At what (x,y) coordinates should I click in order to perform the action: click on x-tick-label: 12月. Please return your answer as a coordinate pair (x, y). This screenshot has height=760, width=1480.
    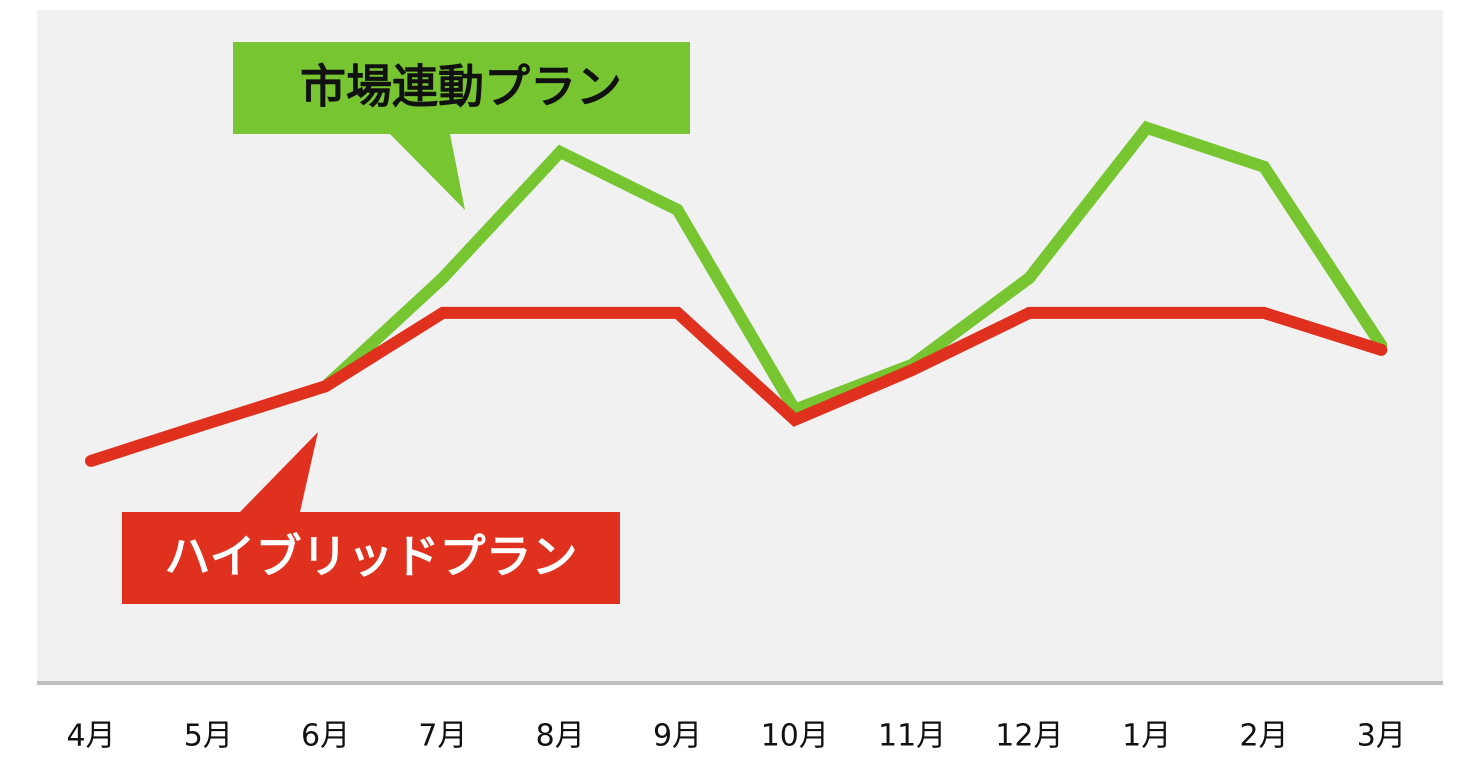
    Looking at the image, I should click on (1029, 736).